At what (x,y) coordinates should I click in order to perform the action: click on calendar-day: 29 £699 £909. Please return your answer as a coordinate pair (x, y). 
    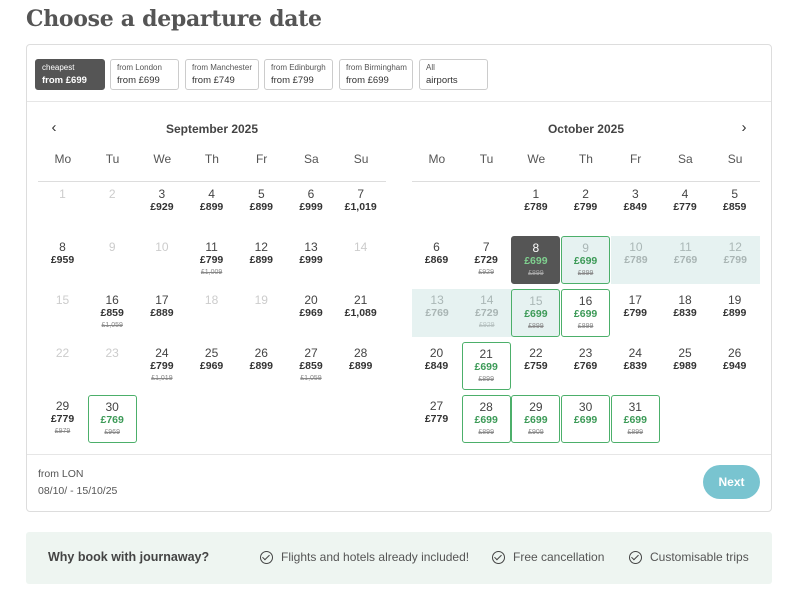
    Looking at the image, I should click on (536, 419).